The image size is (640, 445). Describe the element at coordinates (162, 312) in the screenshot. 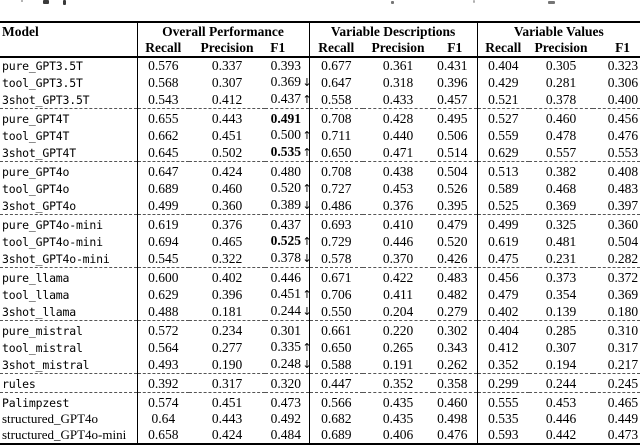

I see `overall-recall-cell: 0.488` at that location.